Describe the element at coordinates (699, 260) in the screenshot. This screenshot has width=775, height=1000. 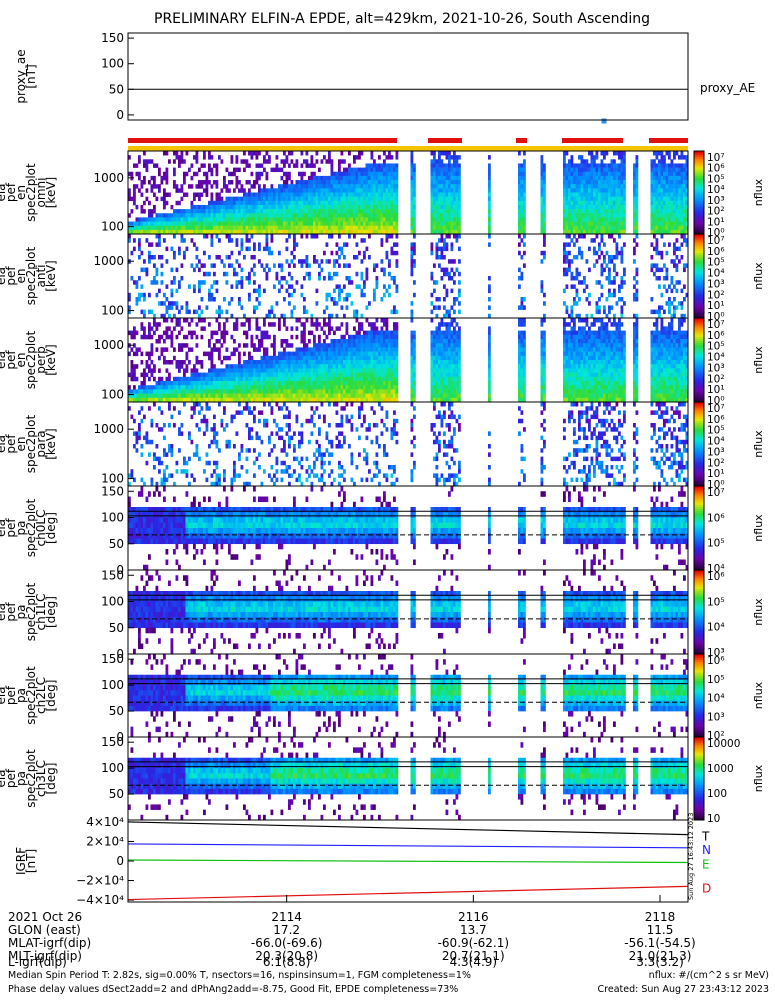
I see `colorbar-swatch` at that location.